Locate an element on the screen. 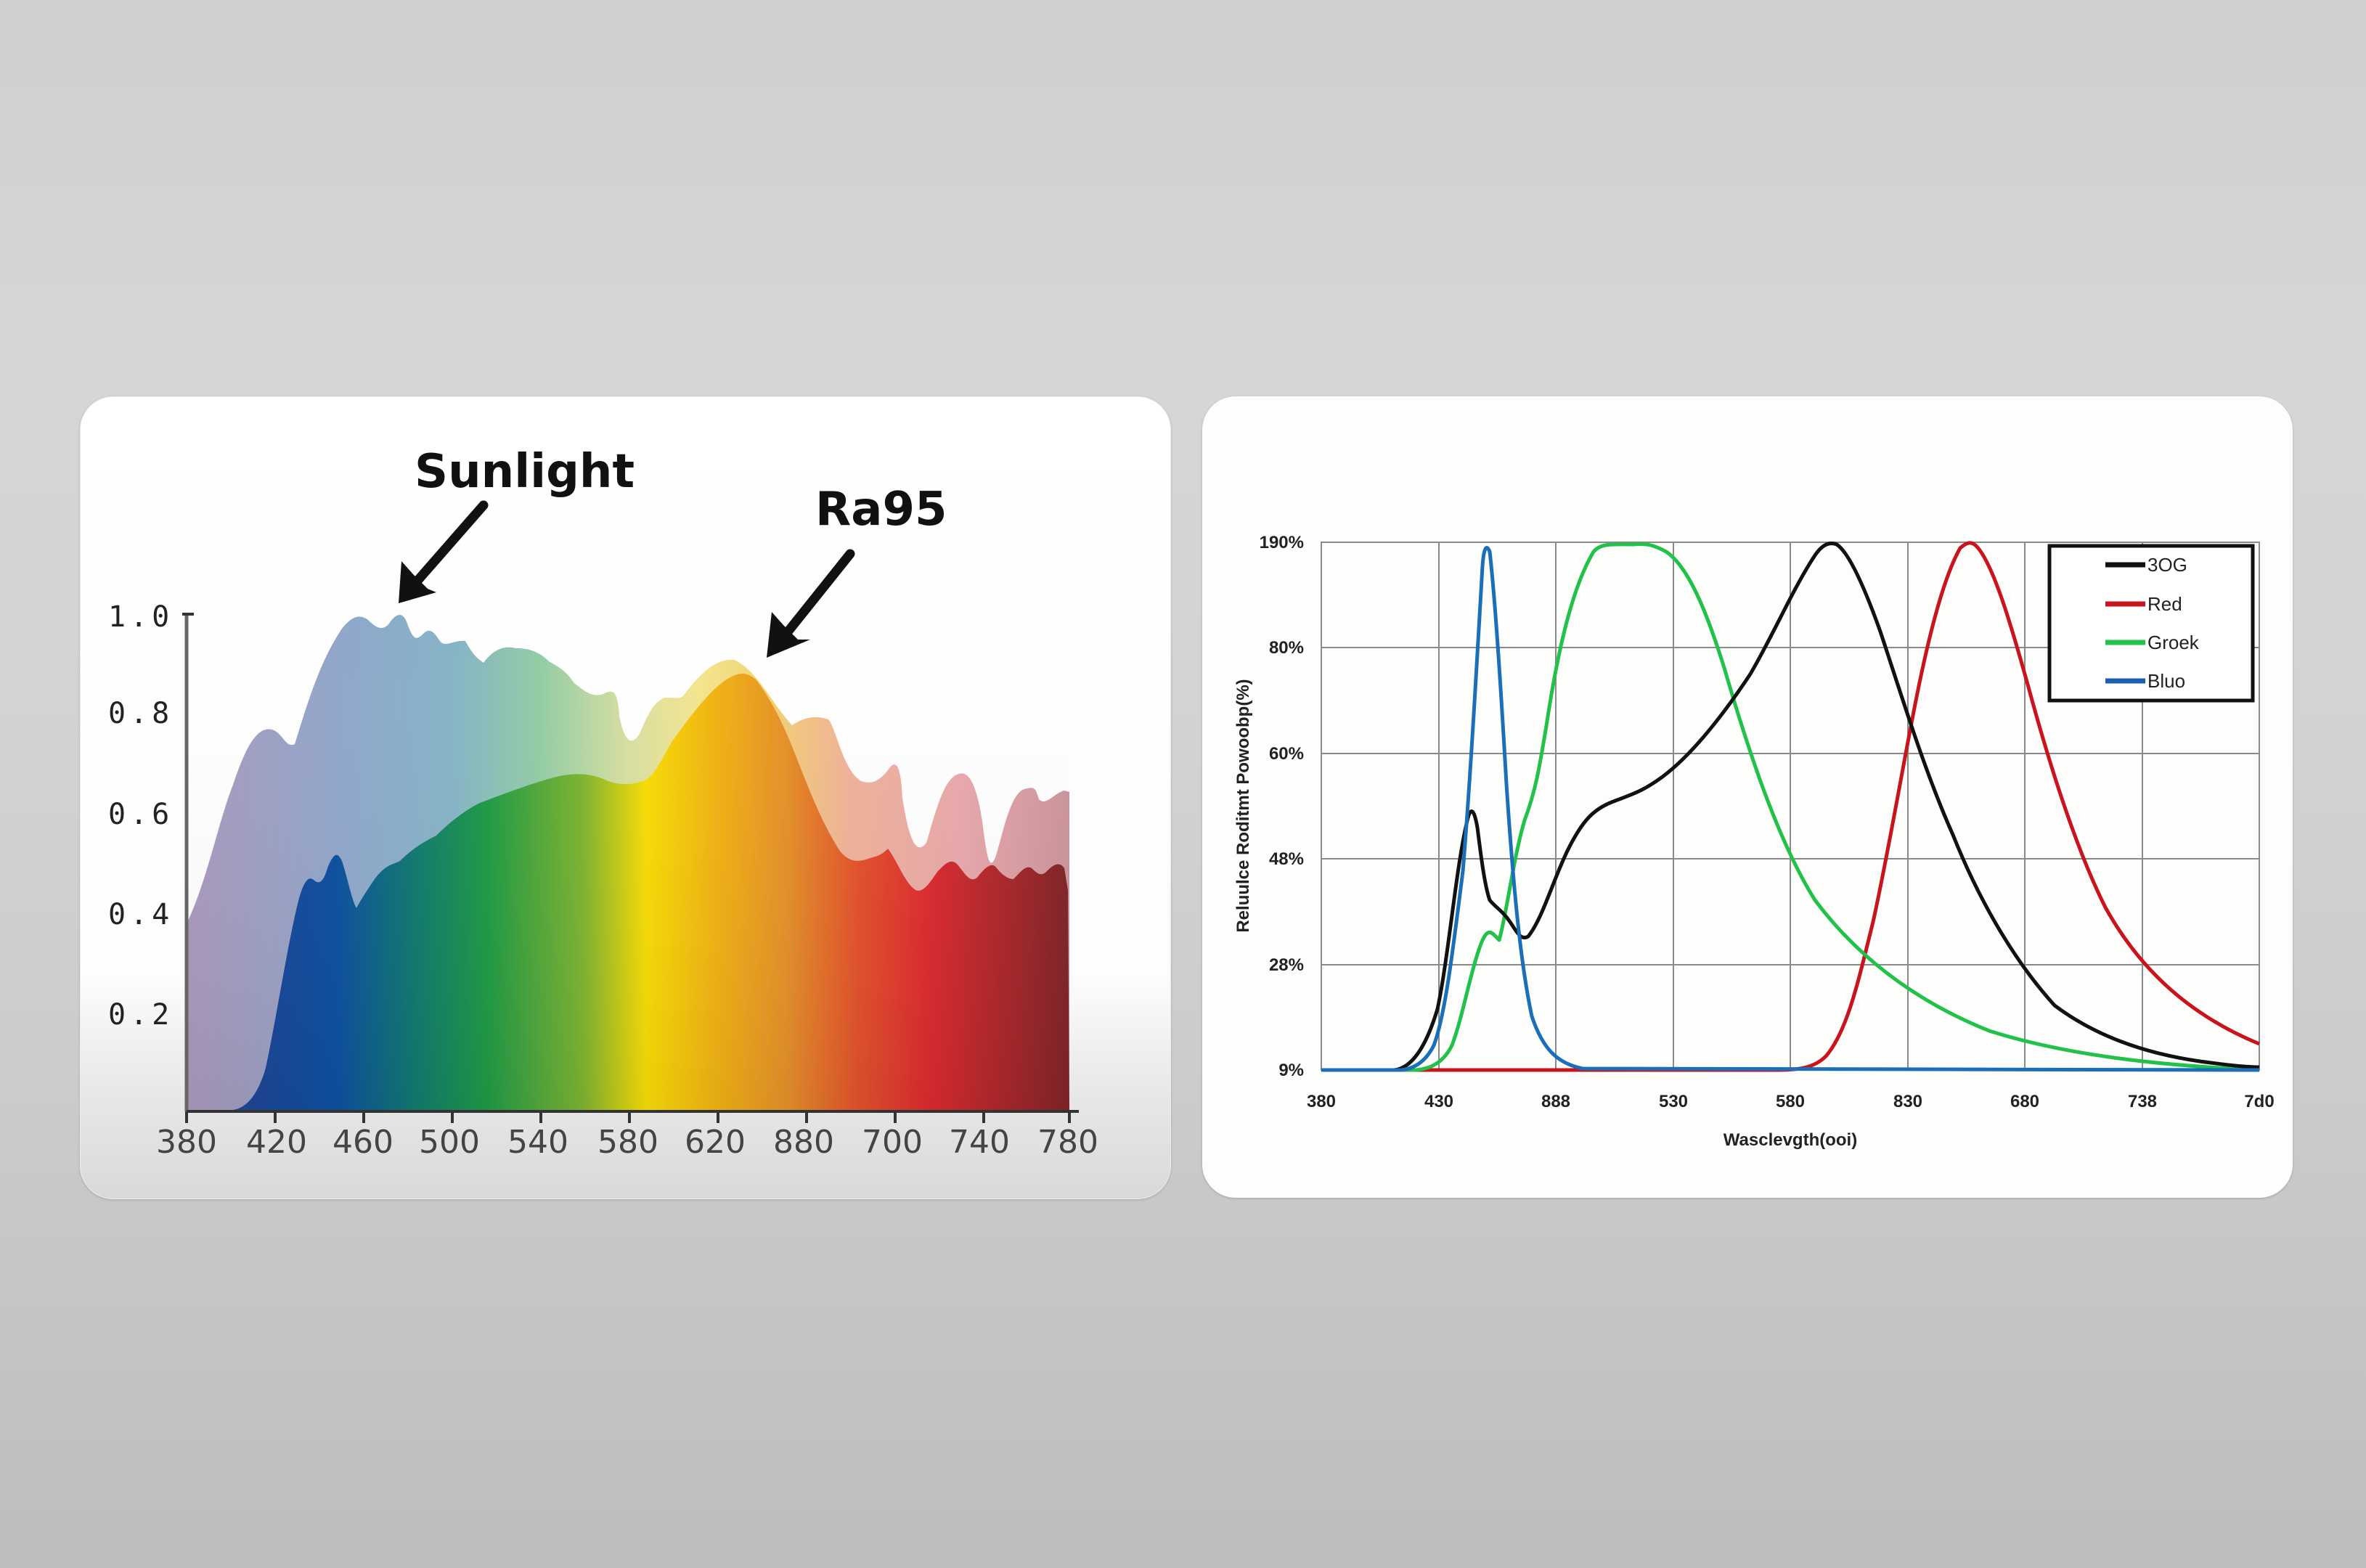 The width and height of the screenshot is (2366, 1568). legend-label: Groek is located at coordinates (2173, 643).